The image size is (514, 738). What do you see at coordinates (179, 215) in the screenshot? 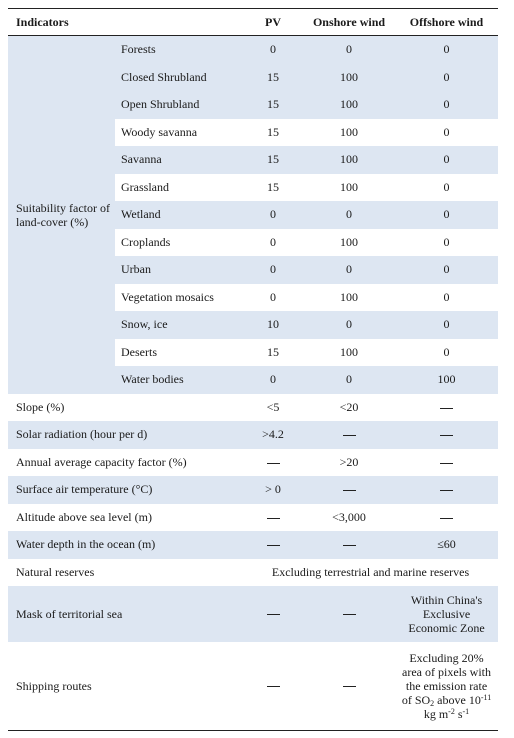
I see `landcover-name: Wetland` at bounding box center [179, 215].